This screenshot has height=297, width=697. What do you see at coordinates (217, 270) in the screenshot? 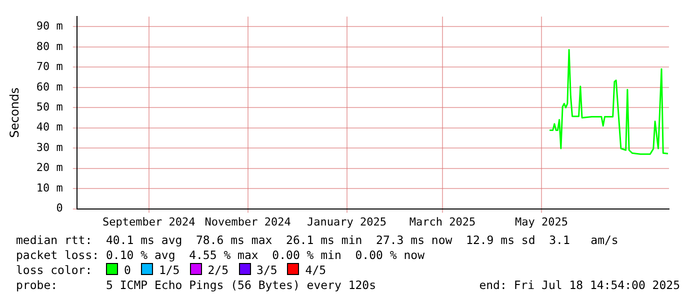
I see `legend-label: 2/5` at bounding box center [217, 270].